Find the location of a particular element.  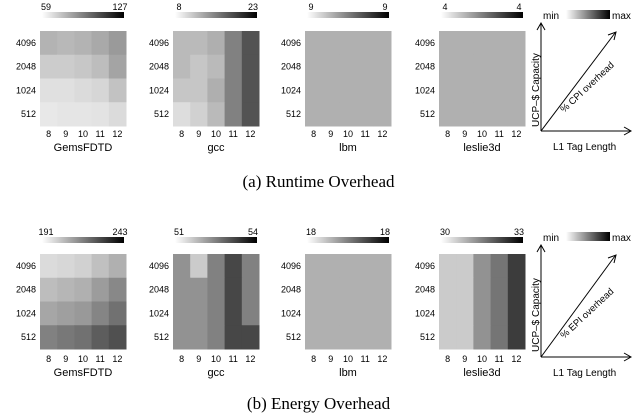

benchmark-title: GemsFDTD is located at coordinates (83, 373).